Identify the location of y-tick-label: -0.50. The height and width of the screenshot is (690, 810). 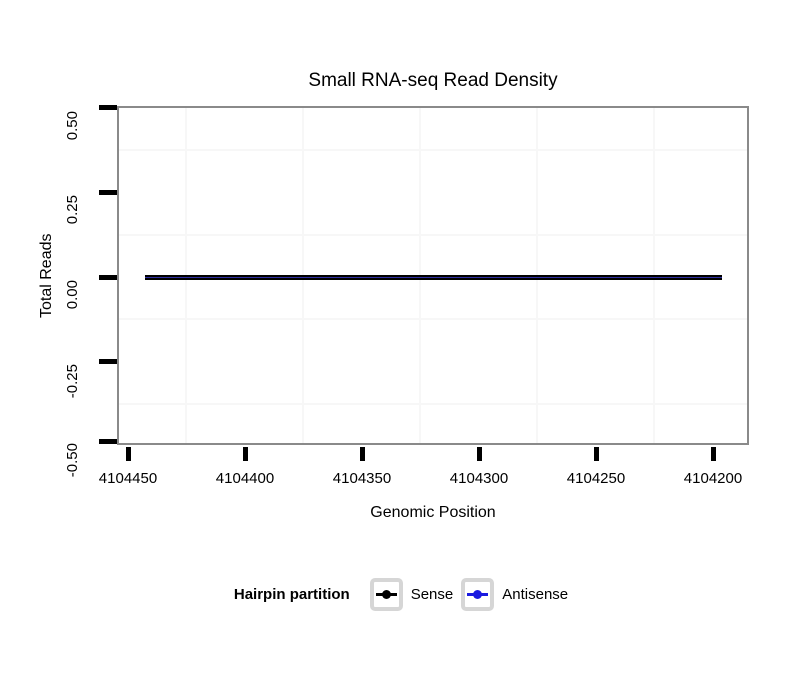
(72, 460).